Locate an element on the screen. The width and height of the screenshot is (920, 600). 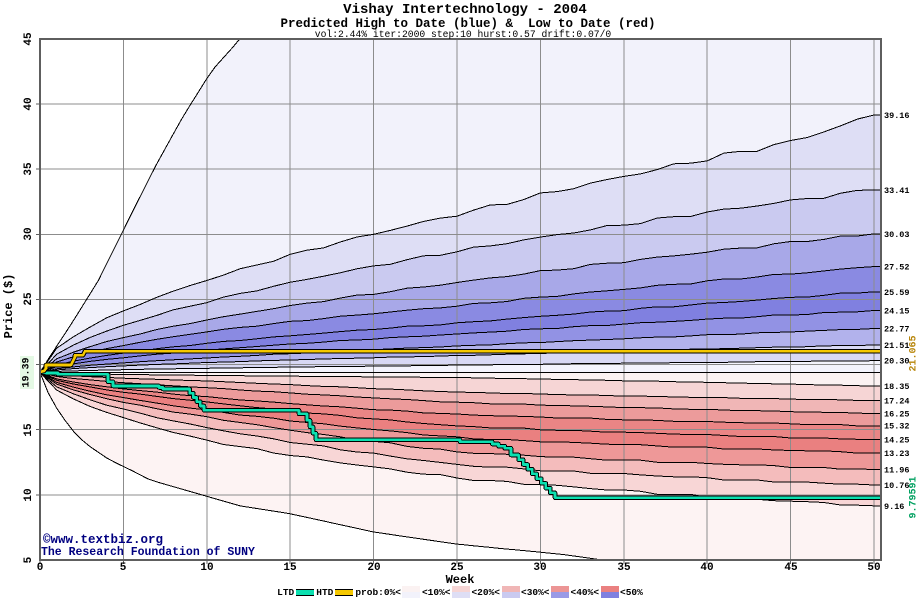
svg-text: 13.23 is located at coordinates (897, 454).